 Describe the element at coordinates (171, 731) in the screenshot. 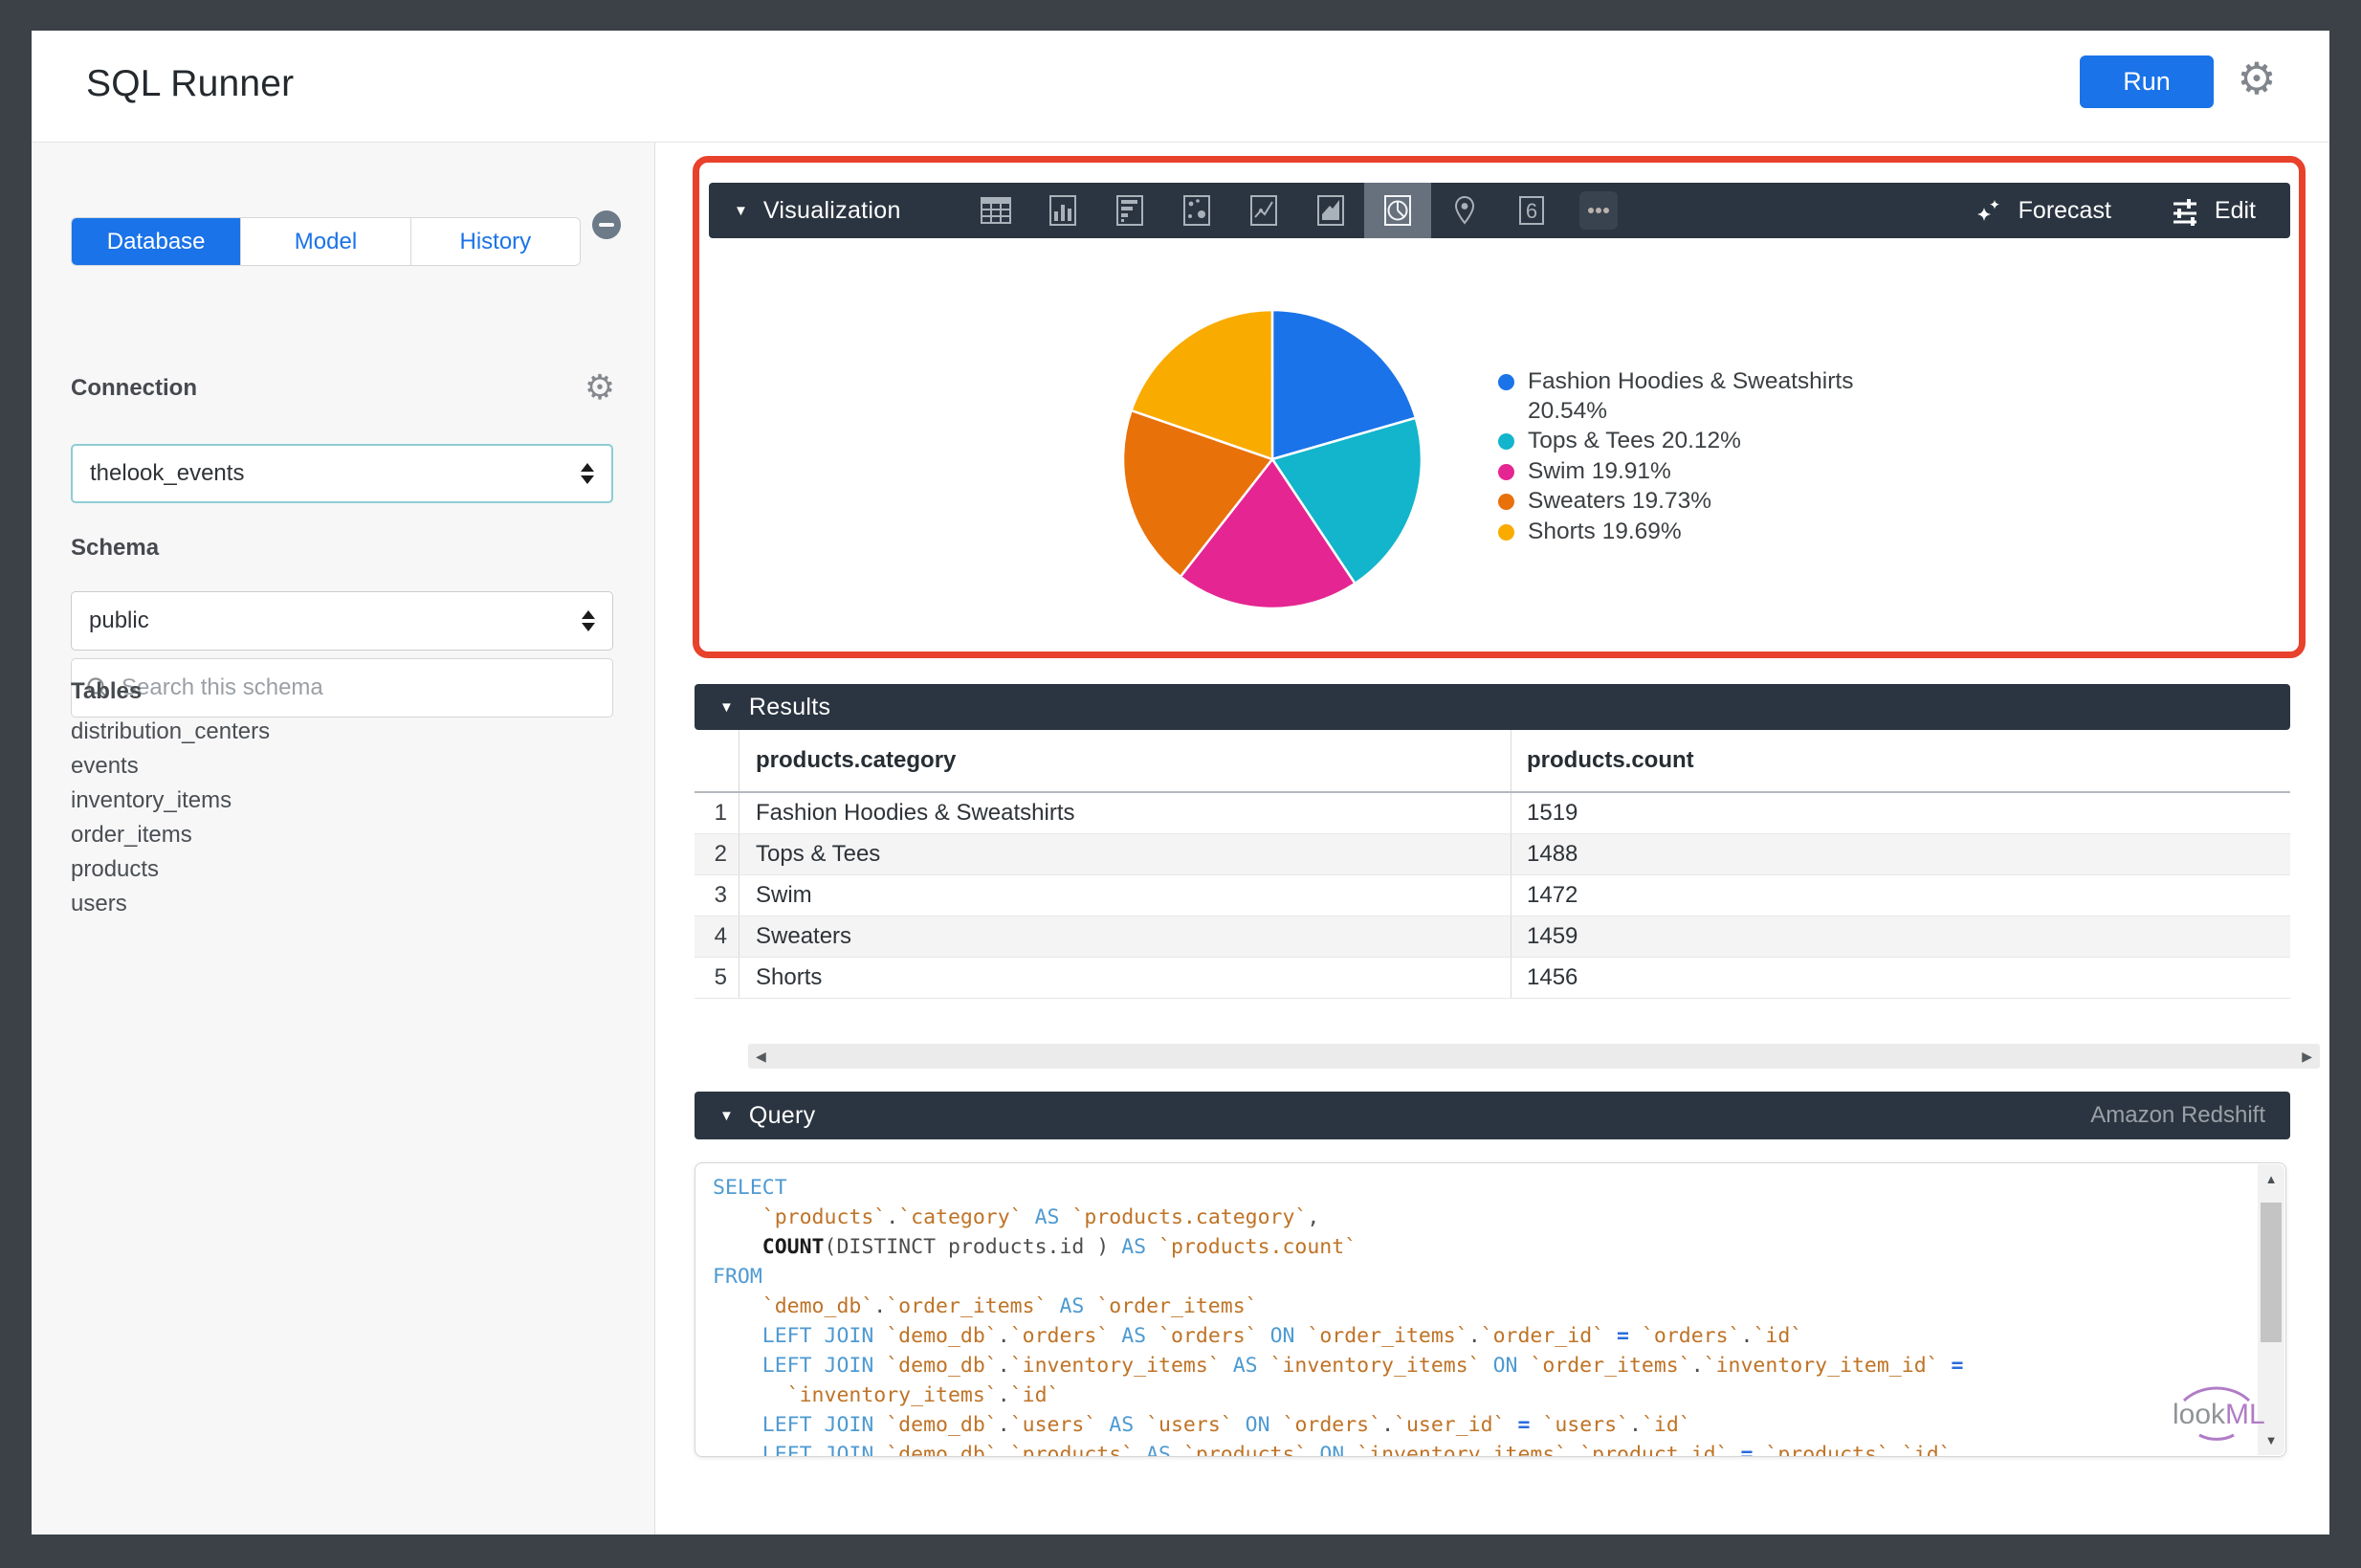

I see `table-item-distribution_centers: distribution_centers` at that location.